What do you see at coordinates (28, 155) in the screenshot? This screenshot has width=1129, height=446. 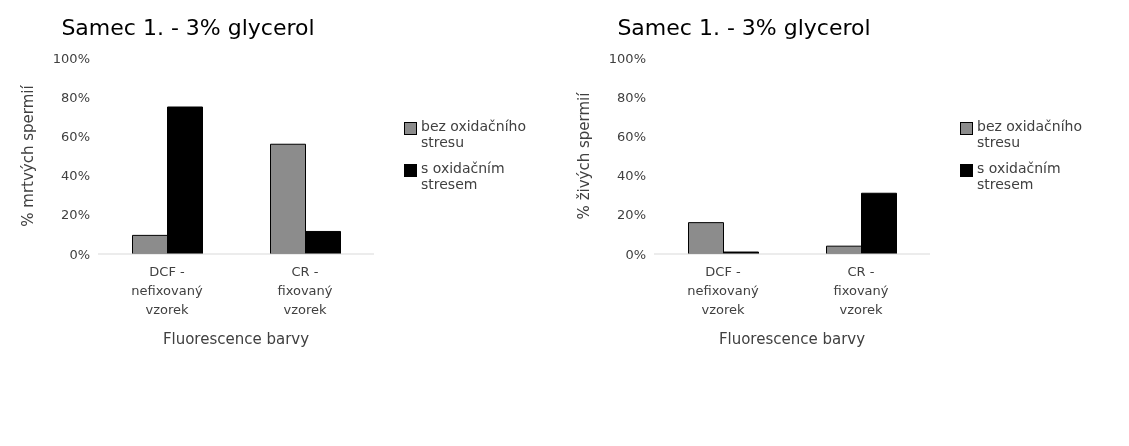 I see `y-axis-title: % mrtvých spermií` at bounding box center [28, 155].